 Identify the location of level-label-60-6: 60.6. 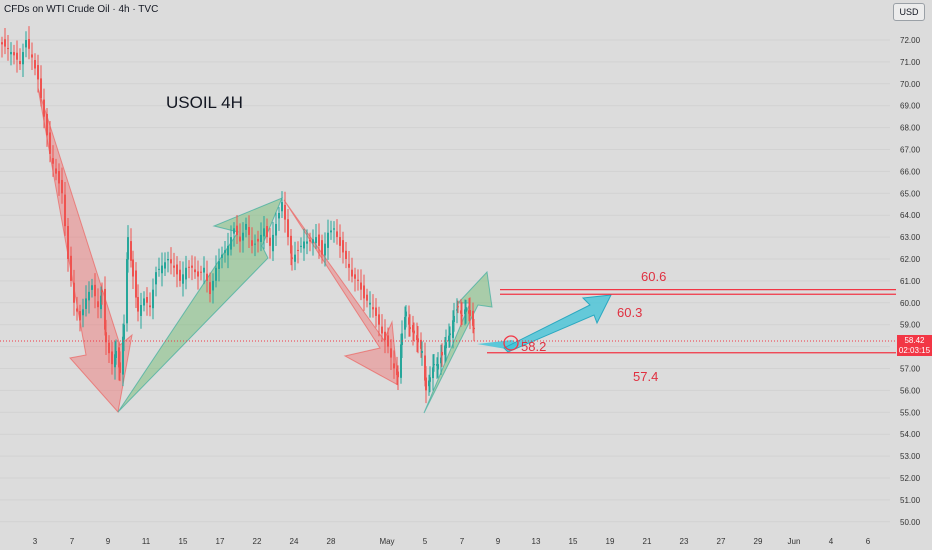
(654, 276).